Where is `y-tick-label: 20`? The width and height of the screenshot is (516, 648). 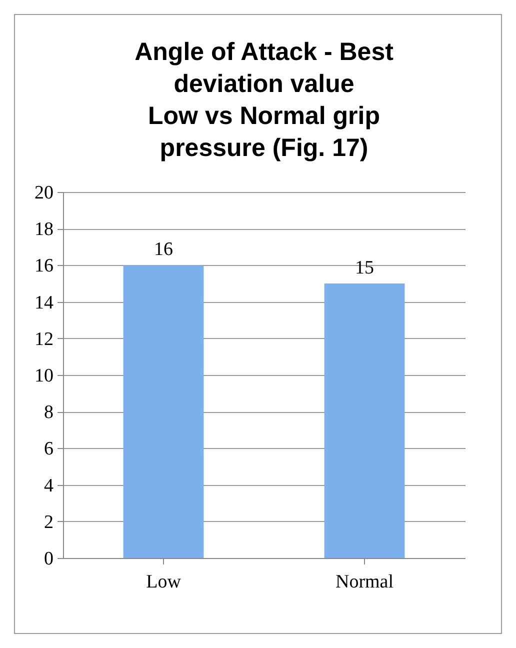 y-tick-label: 20 is located at coordinates (44, 193).